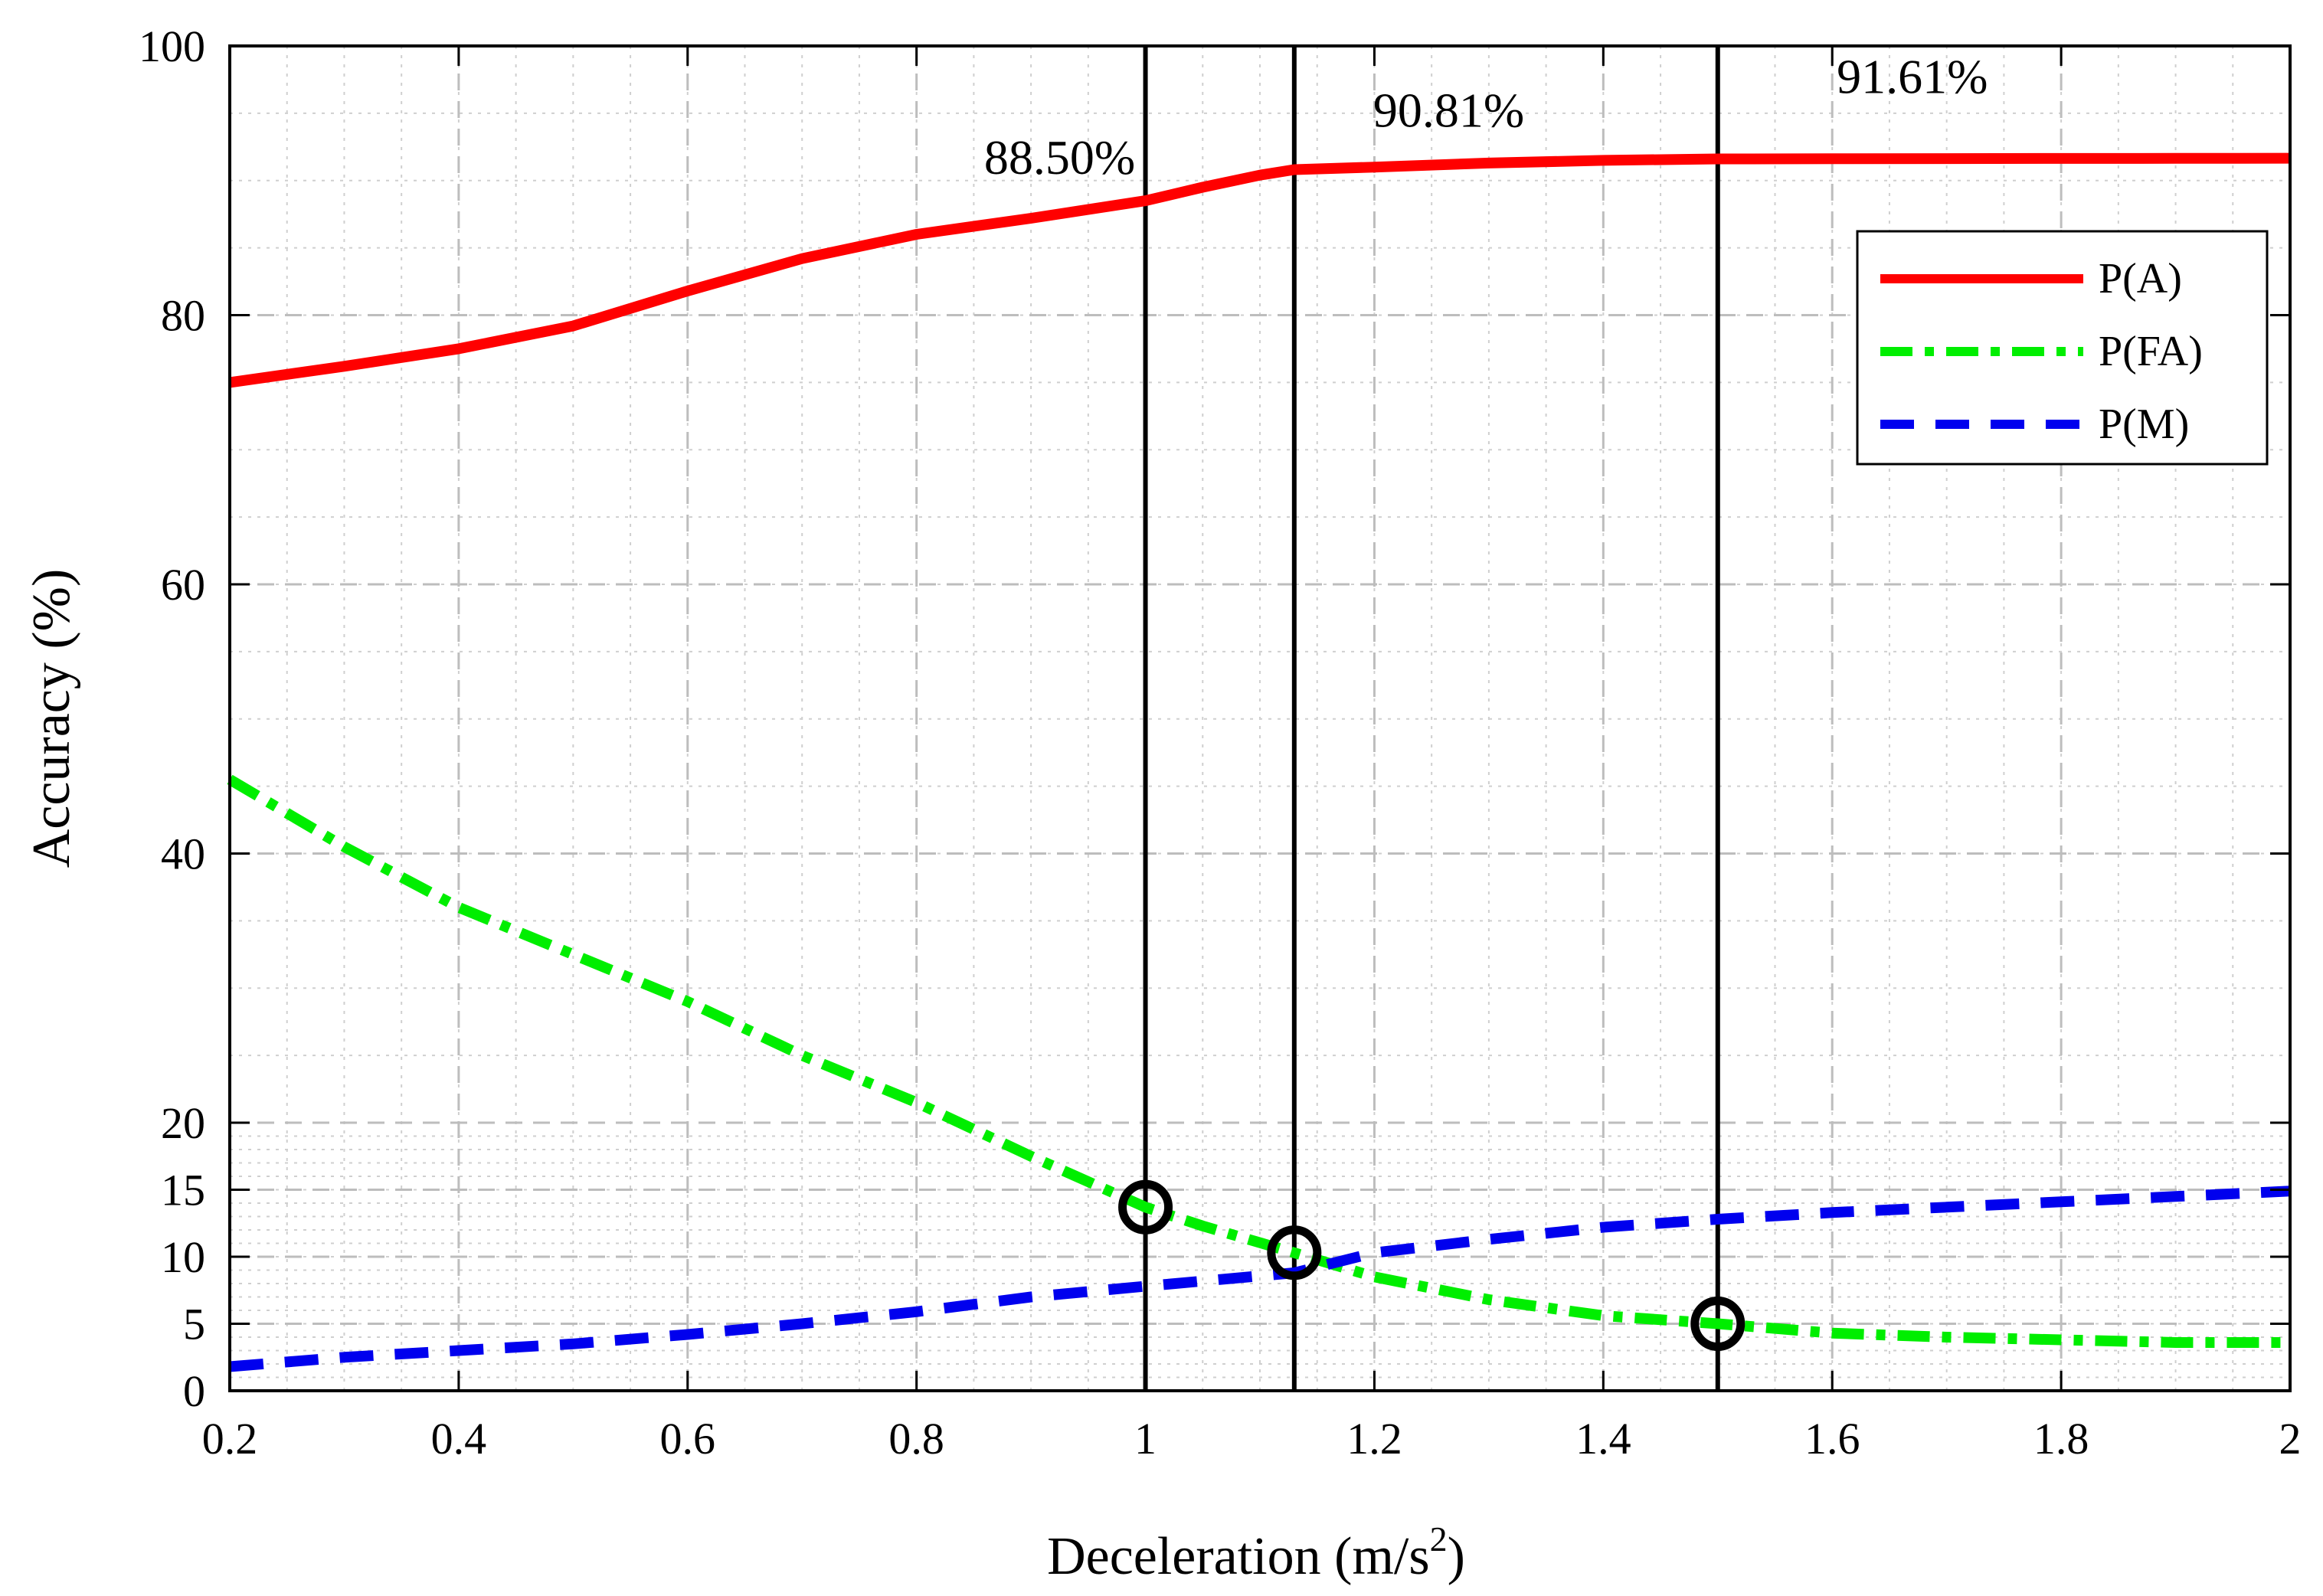 This screenshot has width=2323, height=1596. Describe the element at coordinates (1145, 1439) in the screenshot. I see `x-tick-label: 1` at that location.